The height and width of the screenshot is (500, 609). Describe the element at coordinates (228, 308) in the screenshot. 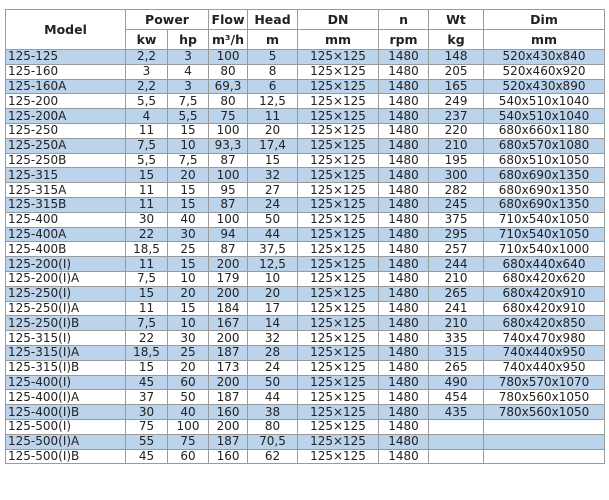

I see `cell-flow: 184` at that location.